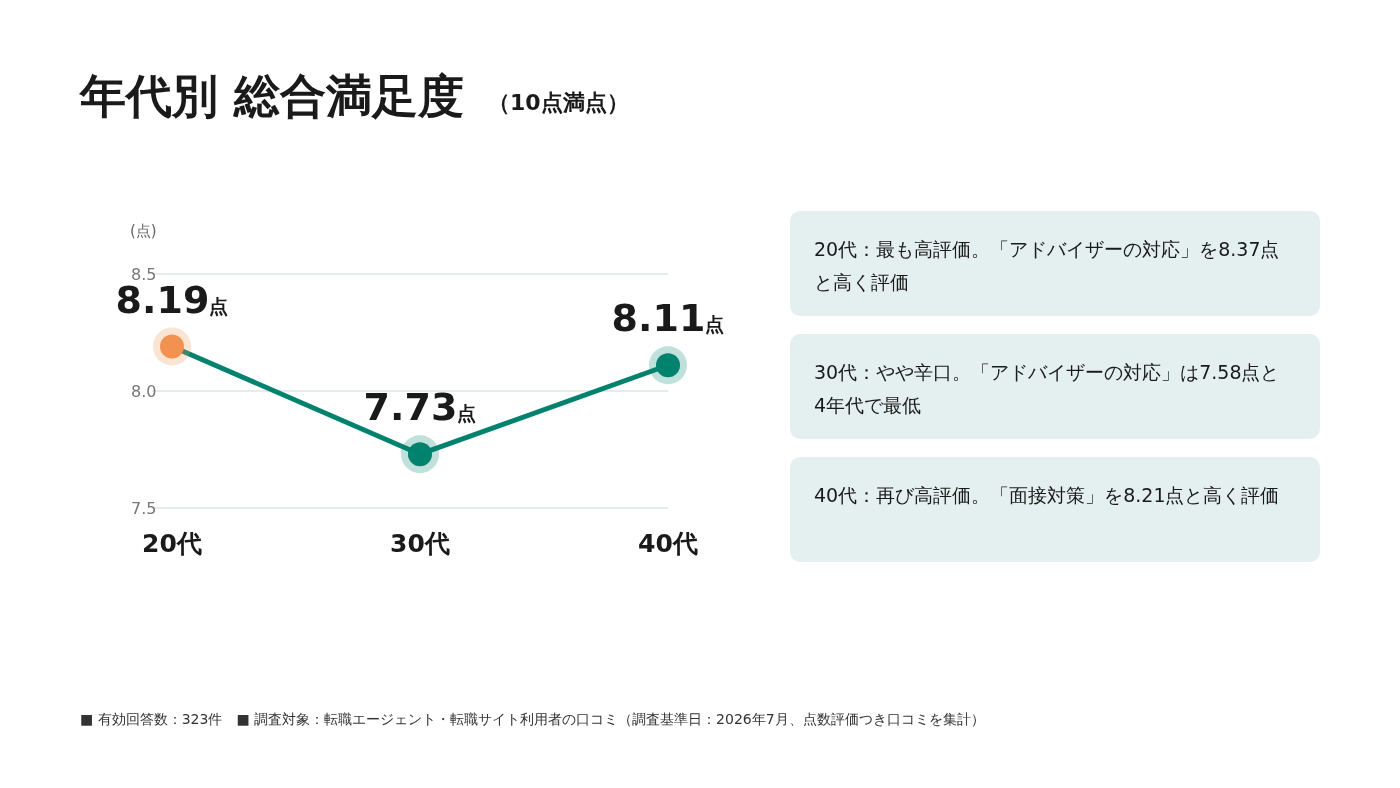 The image size is (1400, 788). I want to click on text: ■ 有効回答数：323件 ■ 調査対象：転職エージェント・転職サイト利用者の口コミ（調査基準日：2026年7月、点数評価つき口コミを集計）, so click(532, 719).